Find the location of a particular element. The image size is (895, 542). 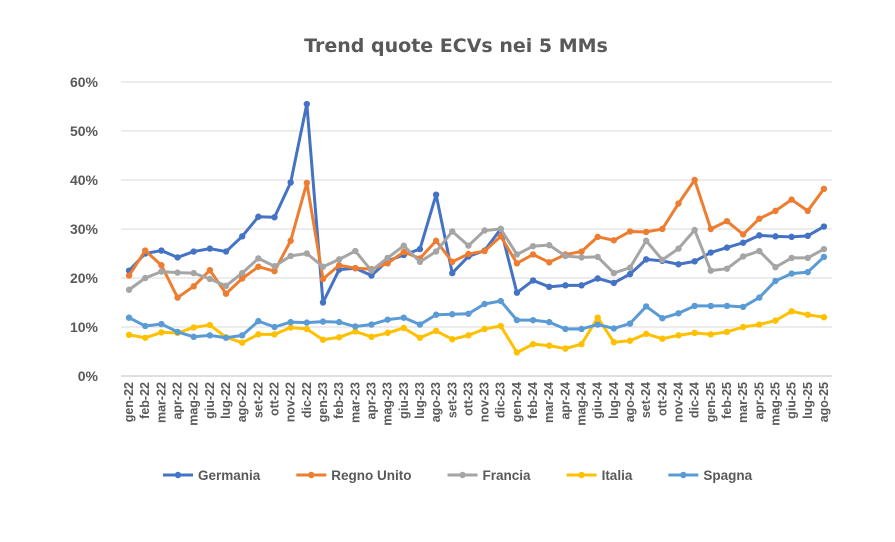

series-francia is located at coordinates (476, 259).